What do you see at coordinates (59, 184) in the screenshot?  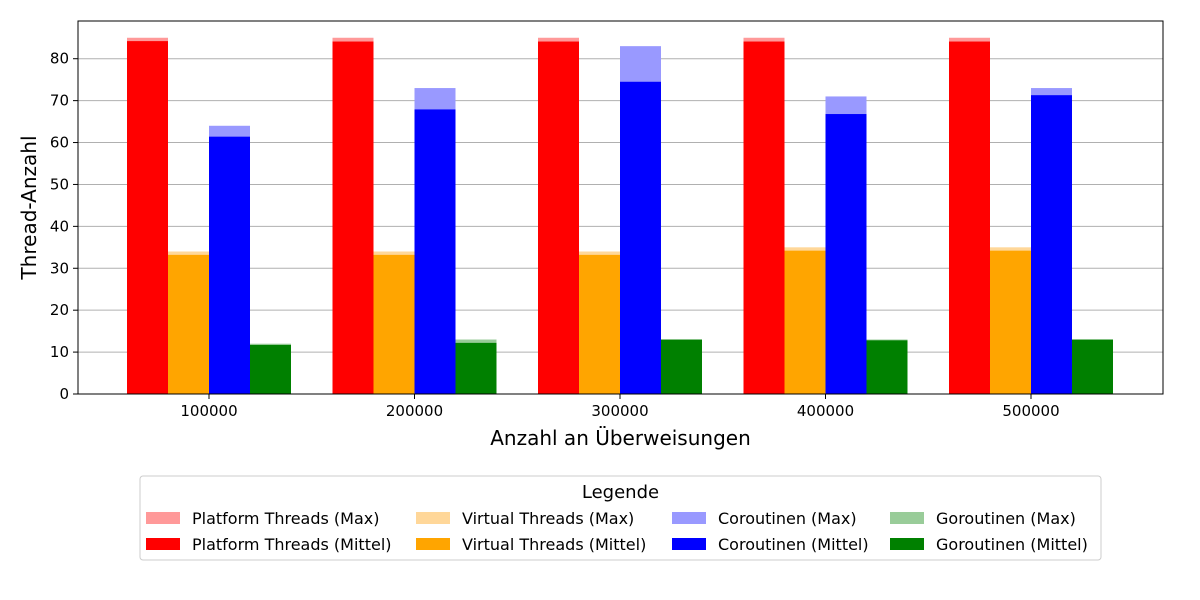 I see `y-tick-label: 50` at bounding box center [59, 184].